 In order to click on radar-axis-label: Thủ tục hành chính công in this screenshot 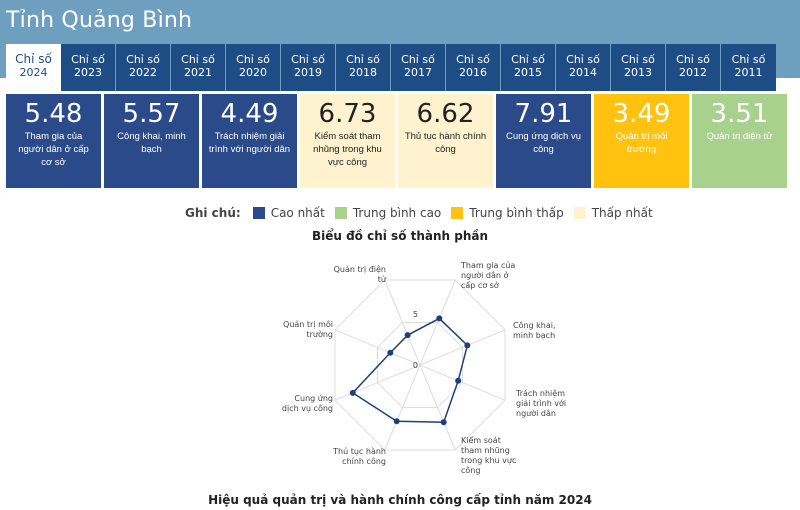, I will do `click(359, 456)`.